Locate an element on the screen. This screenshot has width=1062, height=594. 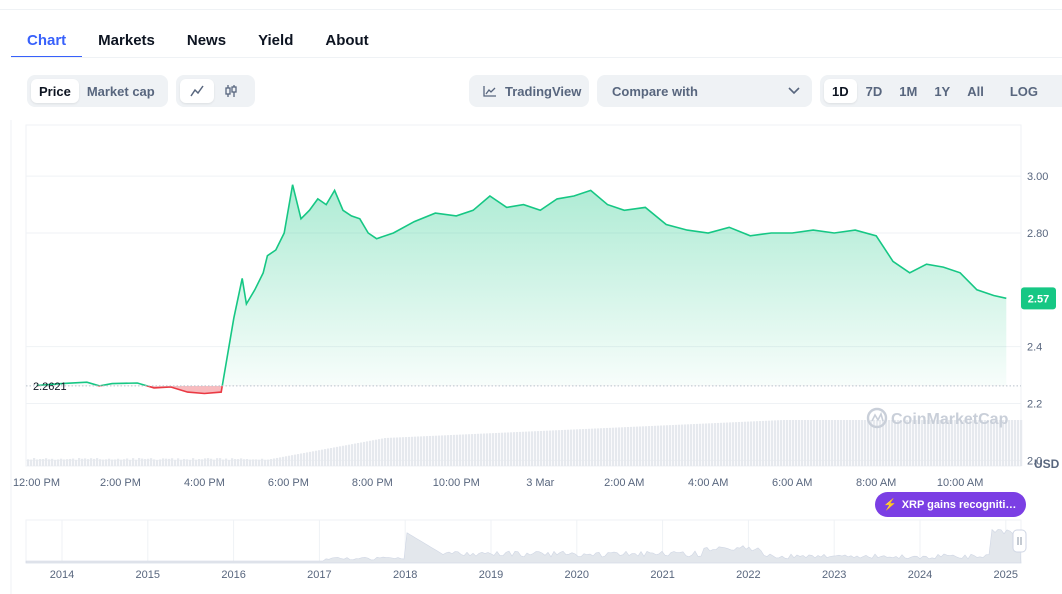
line-chart-button is located at coordinates (197, 91).